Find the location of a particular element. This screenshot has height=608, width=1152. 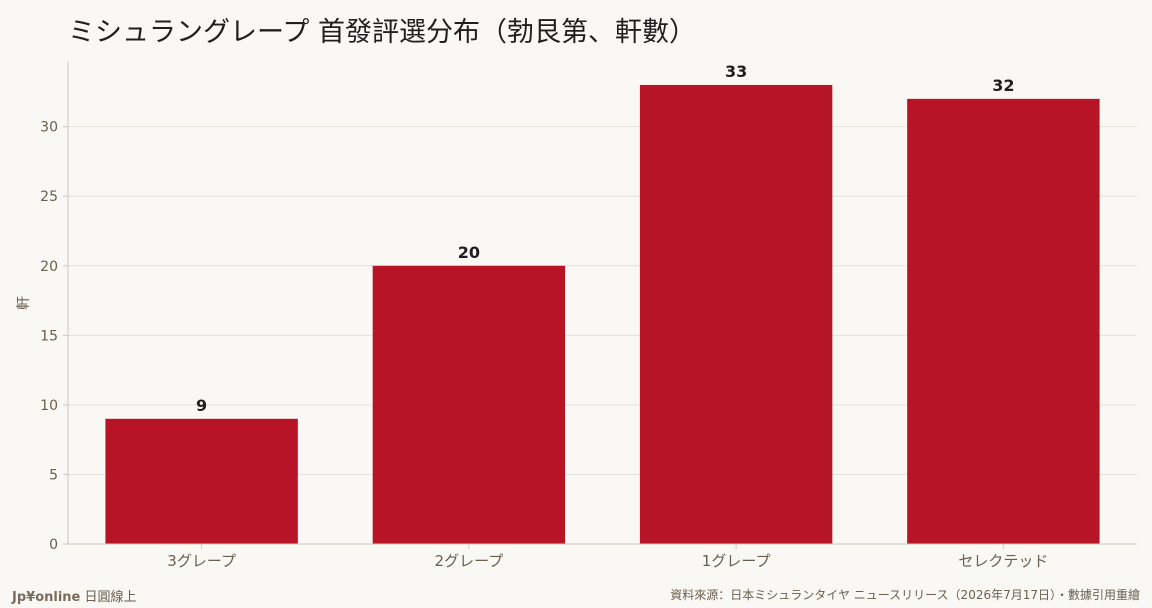

y-tick-label: 25 is located at coordinates (49, 197).